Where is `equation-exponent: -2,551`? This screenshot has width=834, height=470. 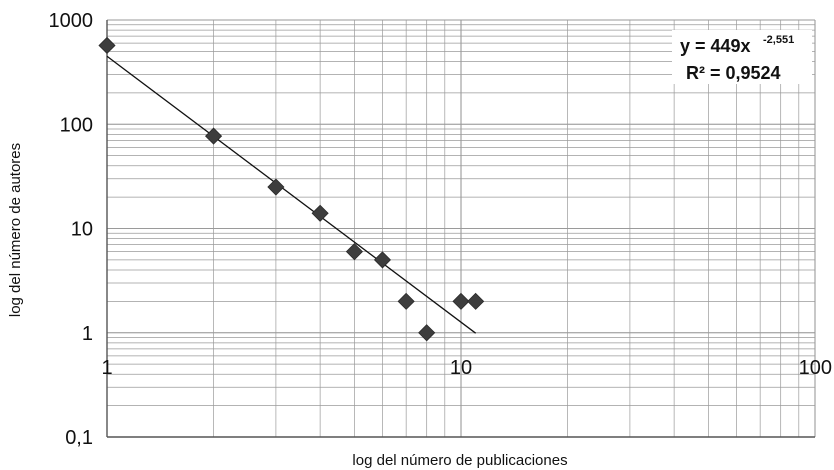
equation-exponent: -2,551 is located at coordinates (778, 40).